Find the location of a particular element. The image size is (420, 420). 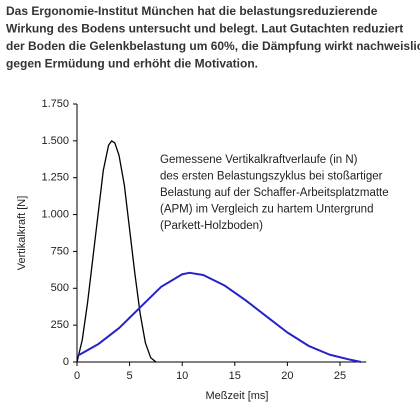

y-tick-label: 0 is located at coordinates (66, 362).